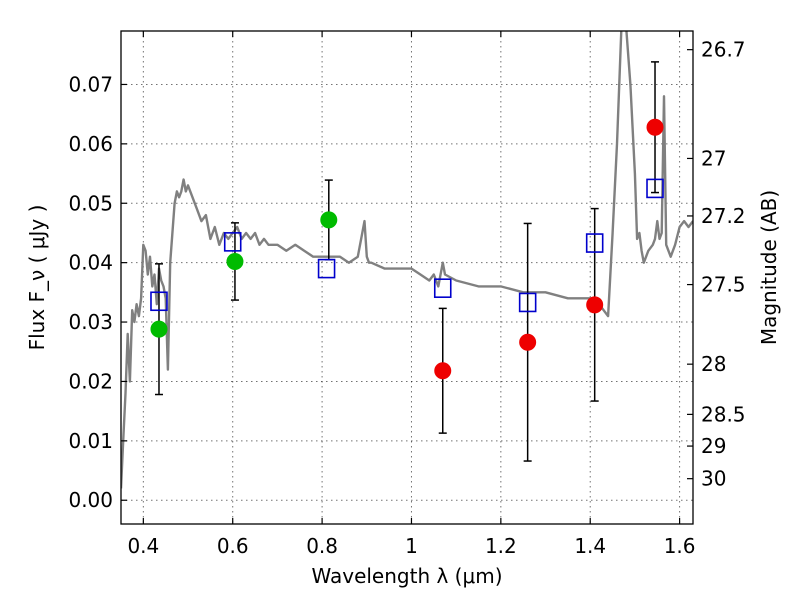 This screenshot has width=800, height=600. Describe the element at coordinates (90, 144) in the screenshot. I see `y-tick-label: 0.06` at that location.